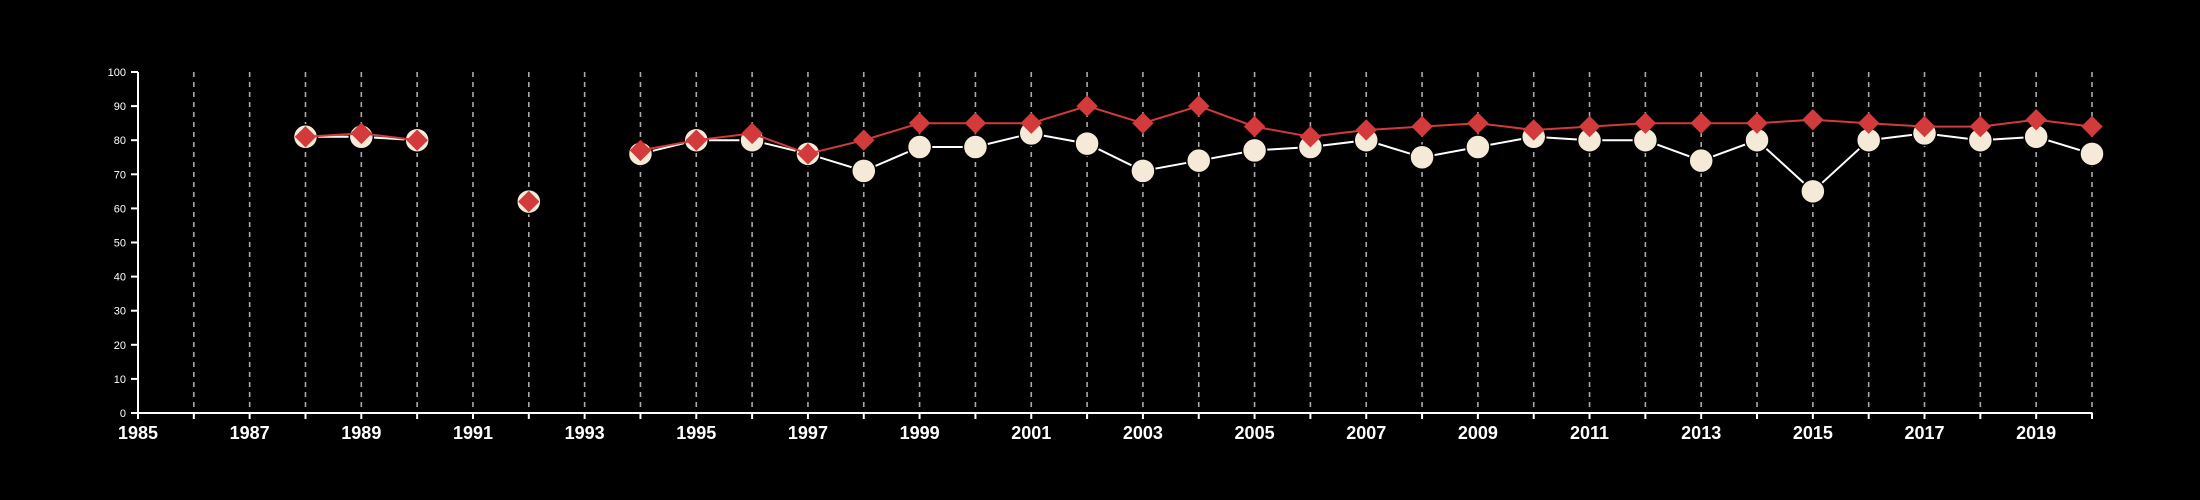 This screenshot has width=2200, height=500. I want to click on x-tick-label-2001: 2001, so click(1031, 433).